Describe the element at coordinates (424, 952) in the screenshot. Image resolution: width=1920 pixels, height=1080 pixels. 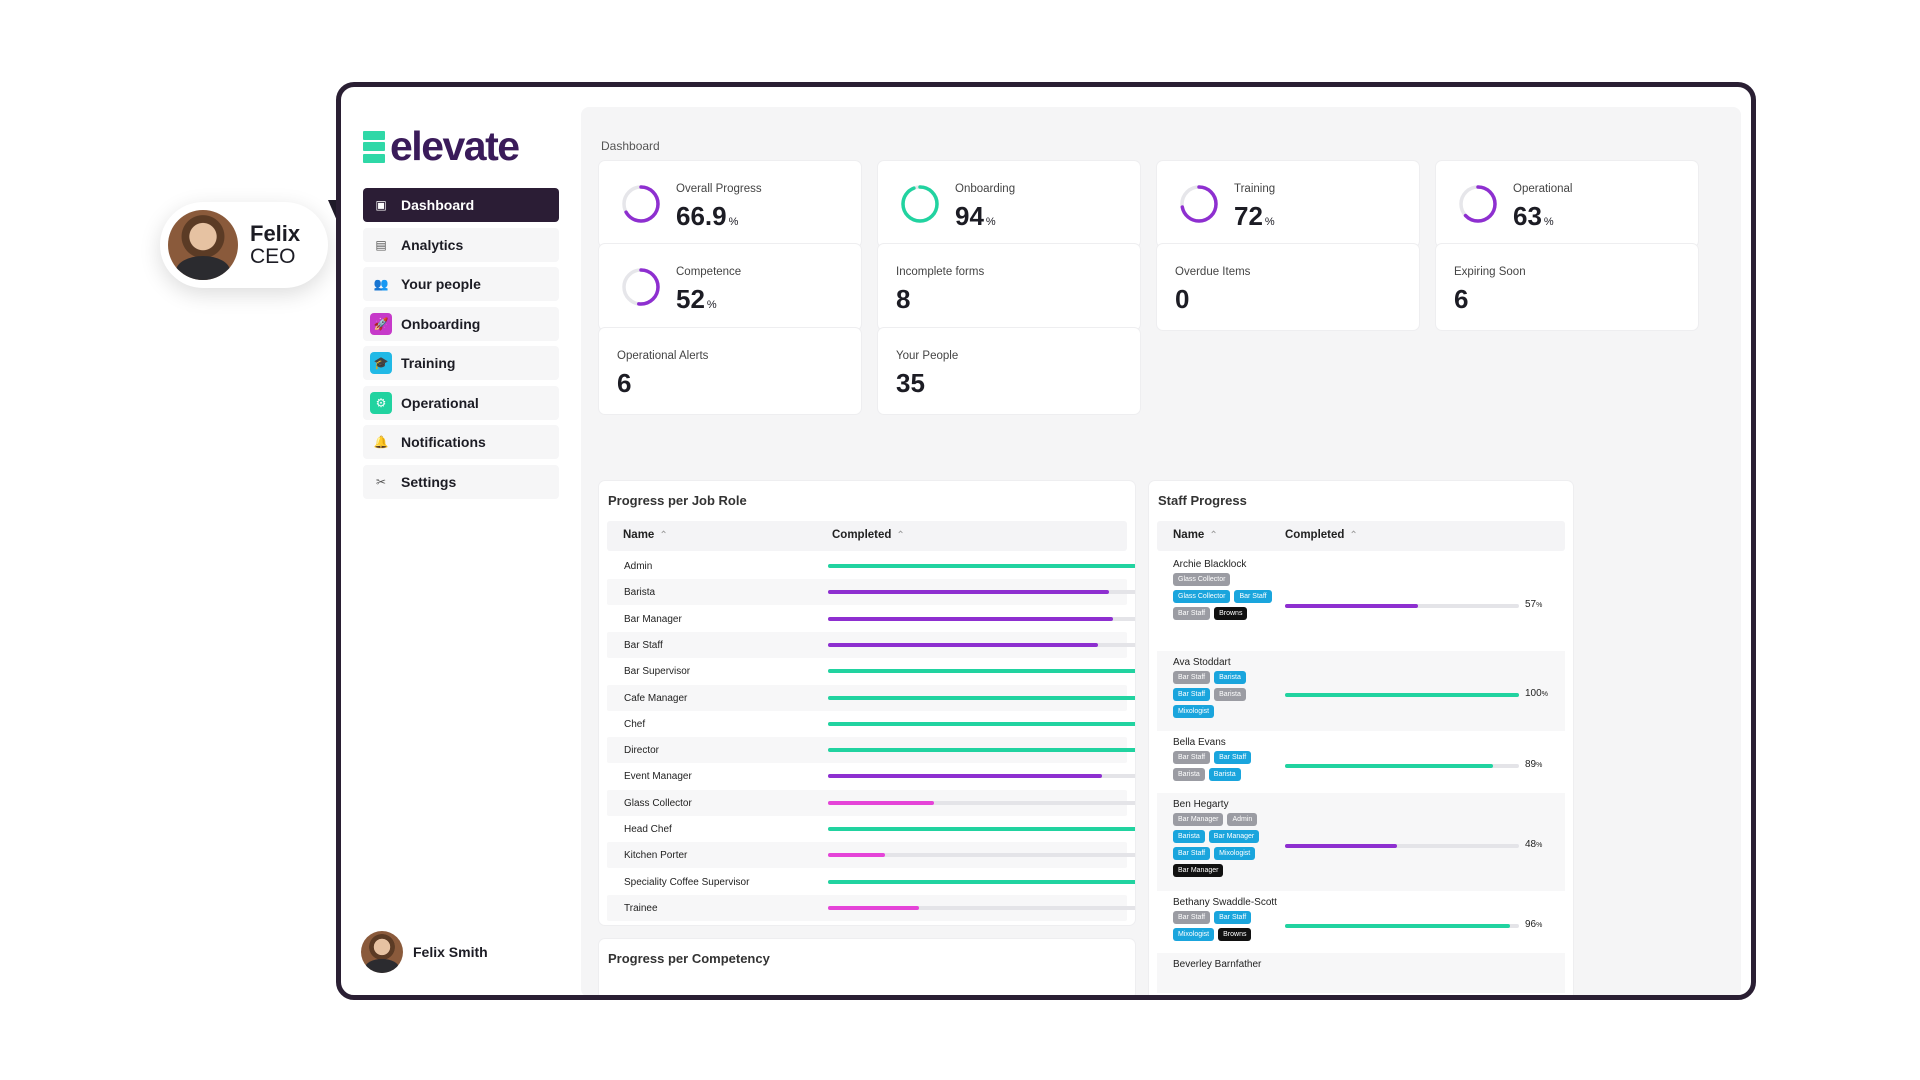
I see `sidebar-user: Felix Smith` at that location.